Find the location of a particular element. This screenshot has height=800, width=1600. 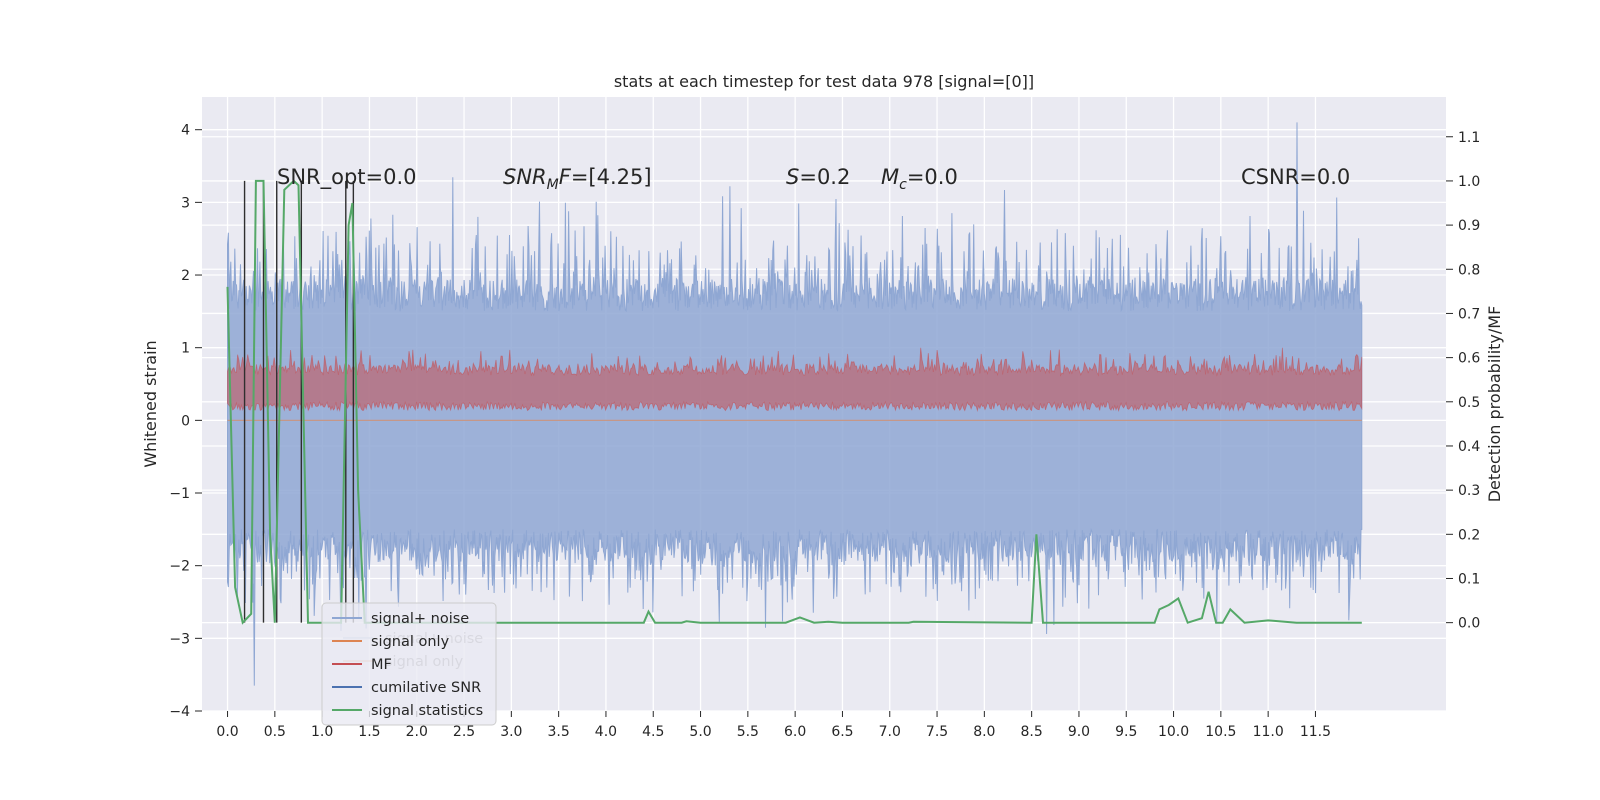

y-left-tick-label-0: 4 is located at coordinates (185, 131).